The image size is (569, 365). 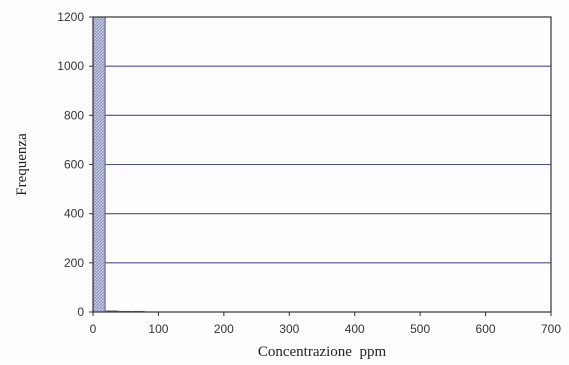 I want to click on x-axis-ticks: 0 100 200 300 400 500 600 700, so click(x=325, y=324).